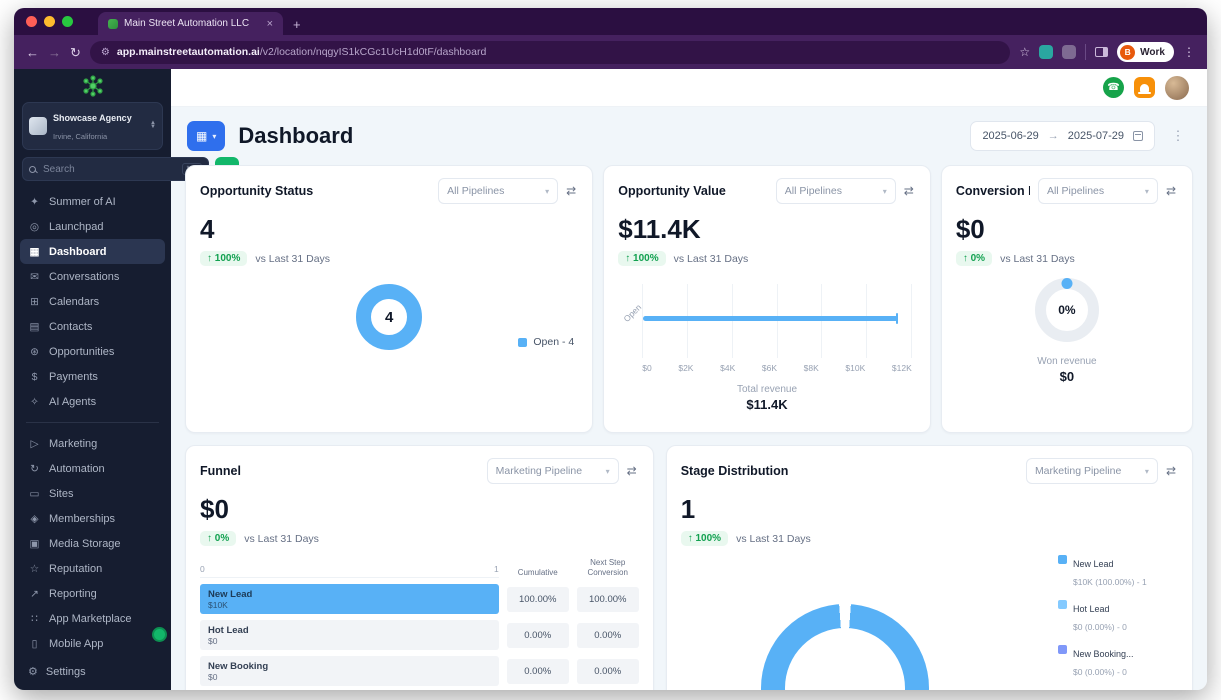  I want to click on legend-item: Hot Lead $0 (0.00%) - 0, so click(1117, 617).